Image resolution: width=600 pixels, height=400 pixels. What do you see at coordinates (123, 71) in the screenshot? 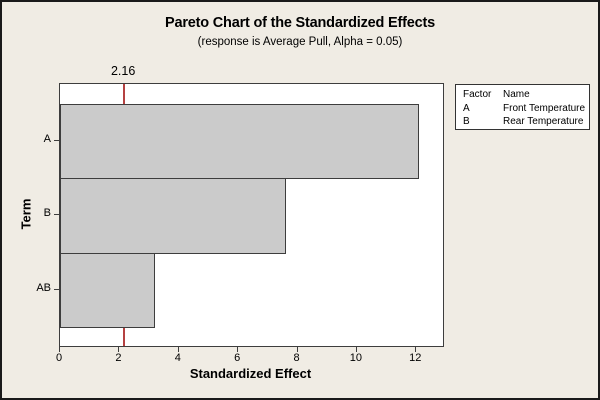
I see `reference-line-label: 2.16` at bounding box center [123, 71].